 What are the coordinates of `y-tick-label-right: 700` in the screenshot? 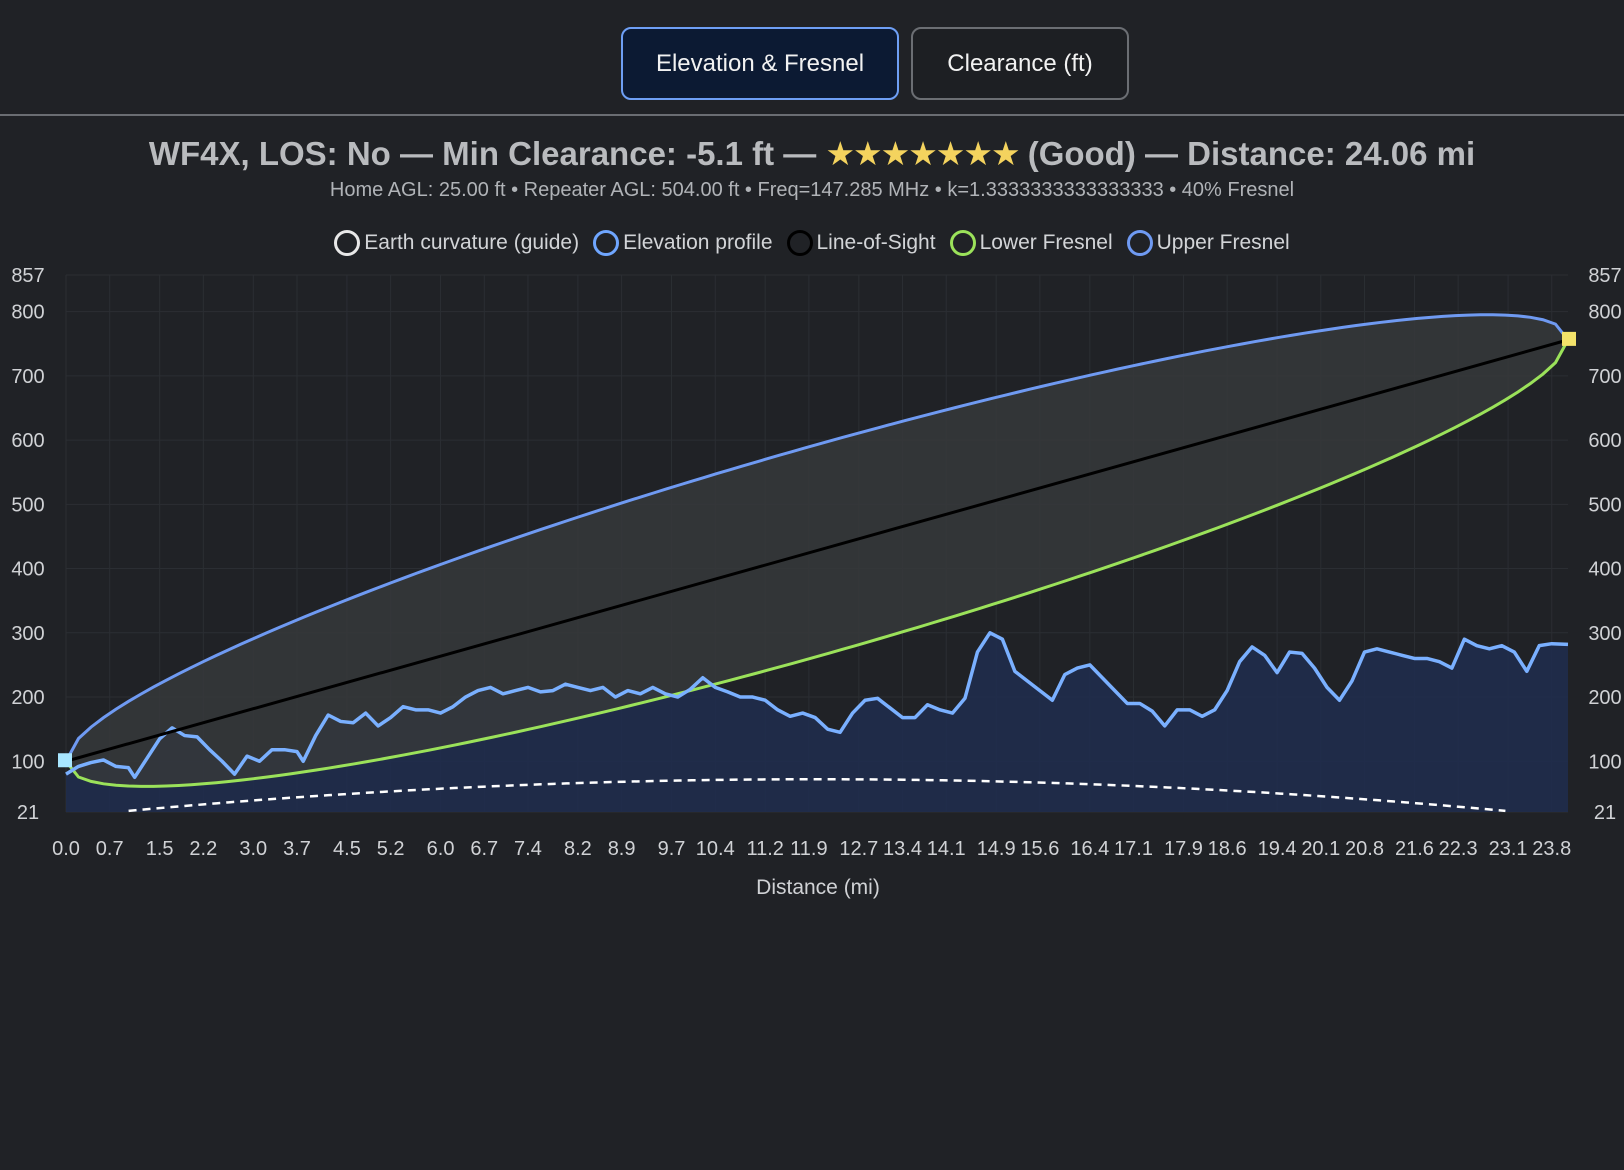 It's located at (1604, 377).